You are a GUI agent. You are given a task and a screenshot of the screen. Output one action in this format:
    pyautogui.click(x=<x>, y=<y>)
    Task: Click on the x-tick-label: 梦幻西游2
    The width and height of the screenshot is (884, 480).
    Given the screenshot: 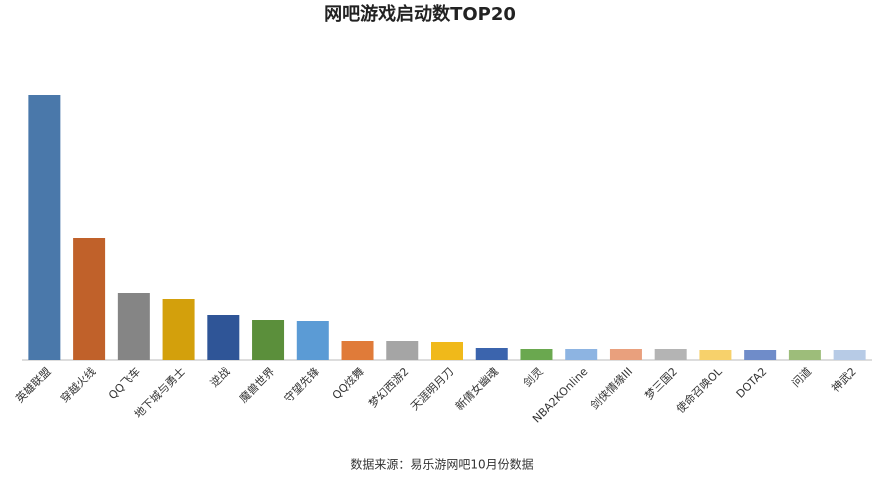 What is the action you would take?
    pyautogui.click(x=388, y=387)
    